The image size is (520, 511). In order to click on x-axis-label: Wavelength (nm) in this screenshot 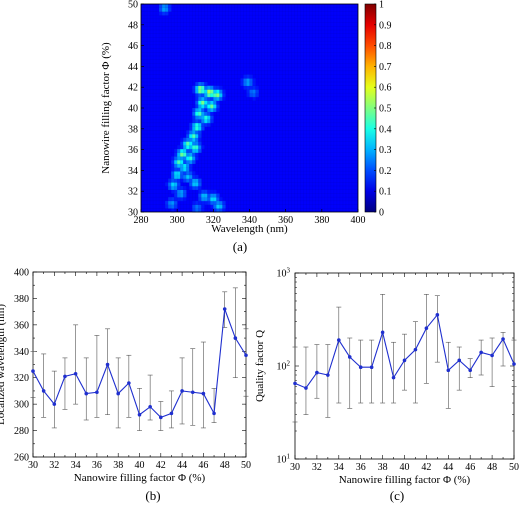, I will do `click(249, 229)`.